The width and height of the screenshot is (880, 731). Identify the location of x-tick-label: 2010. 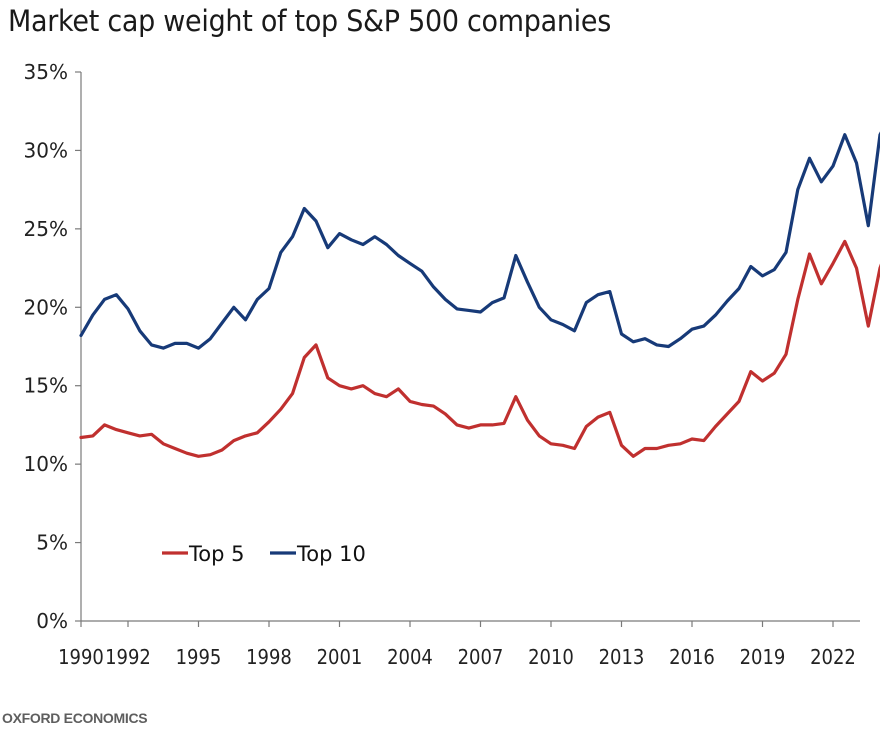
(551, 657).